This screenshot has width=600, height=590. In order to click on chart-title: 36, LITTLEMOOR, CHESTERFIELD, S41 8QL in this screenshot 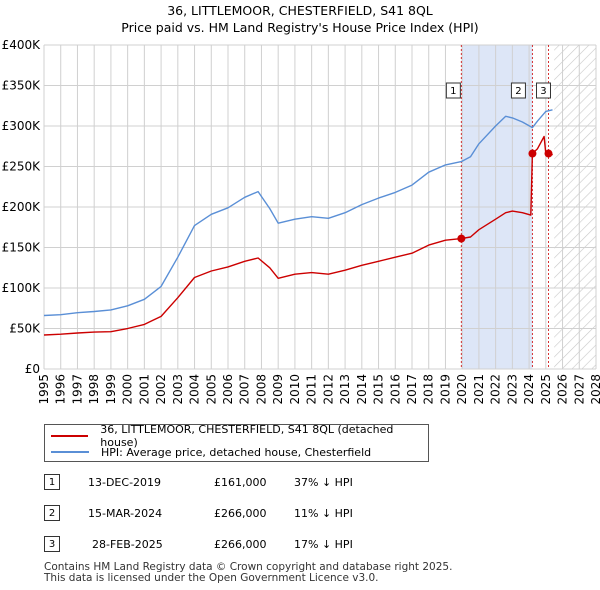, I will do `click(300, 10)`.